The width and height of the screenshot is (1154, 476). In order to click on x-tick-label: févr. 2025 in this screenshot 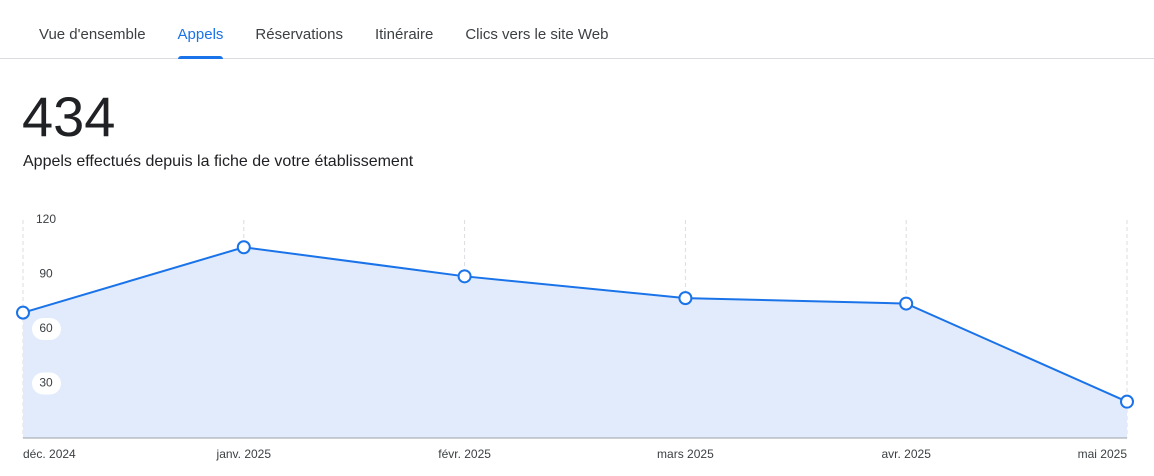, I will do `click(464, 454)`.